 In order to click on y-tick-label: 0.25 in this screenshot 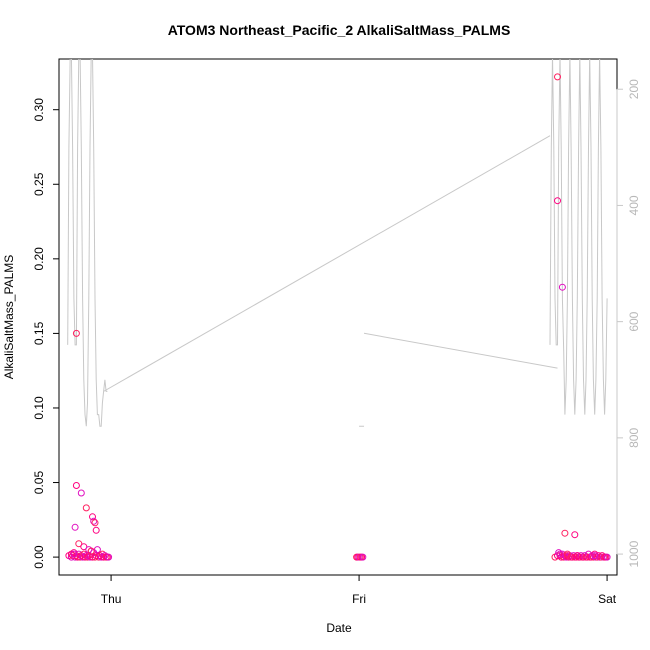, I will do `click(39, 184)`.